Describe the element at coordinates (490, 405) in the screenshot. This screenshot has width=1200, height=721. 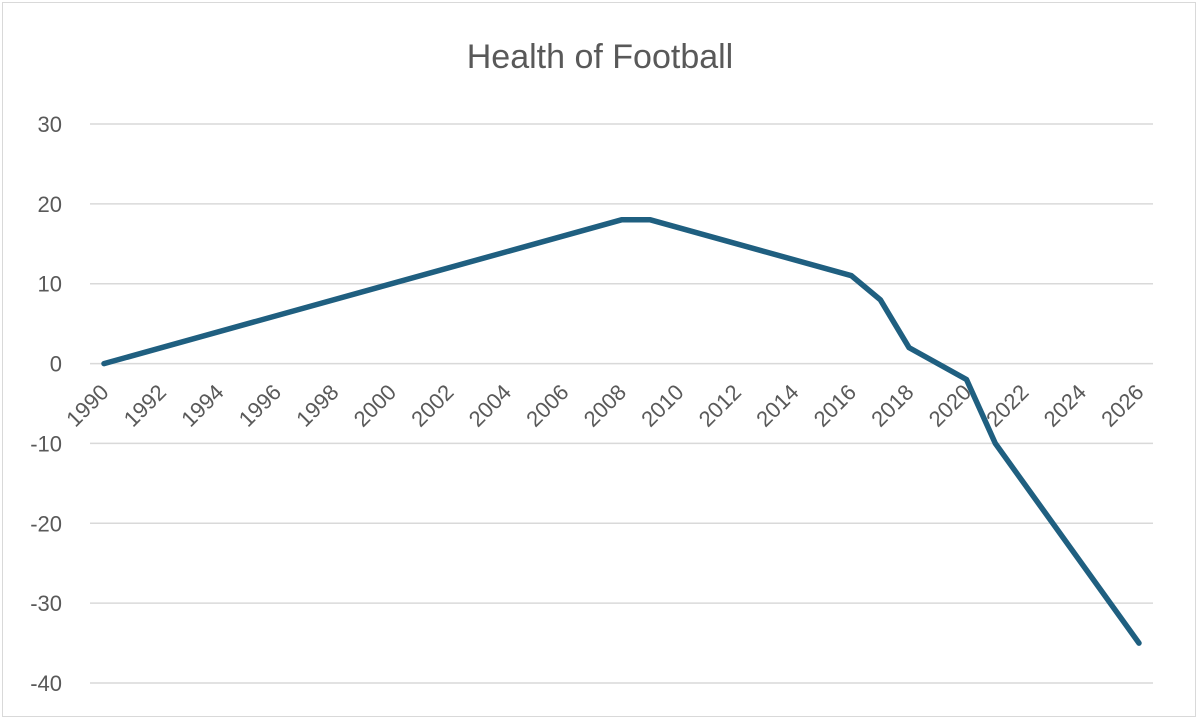
I see `x-tick-label: 2004` at that location.